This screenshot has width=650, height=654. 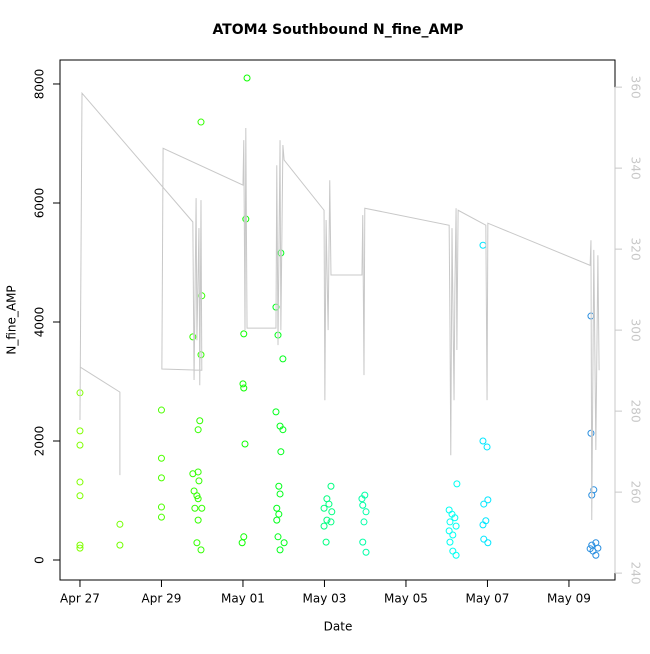 I want to click on x-tick-label: May 09, so click(x=569, y=599).